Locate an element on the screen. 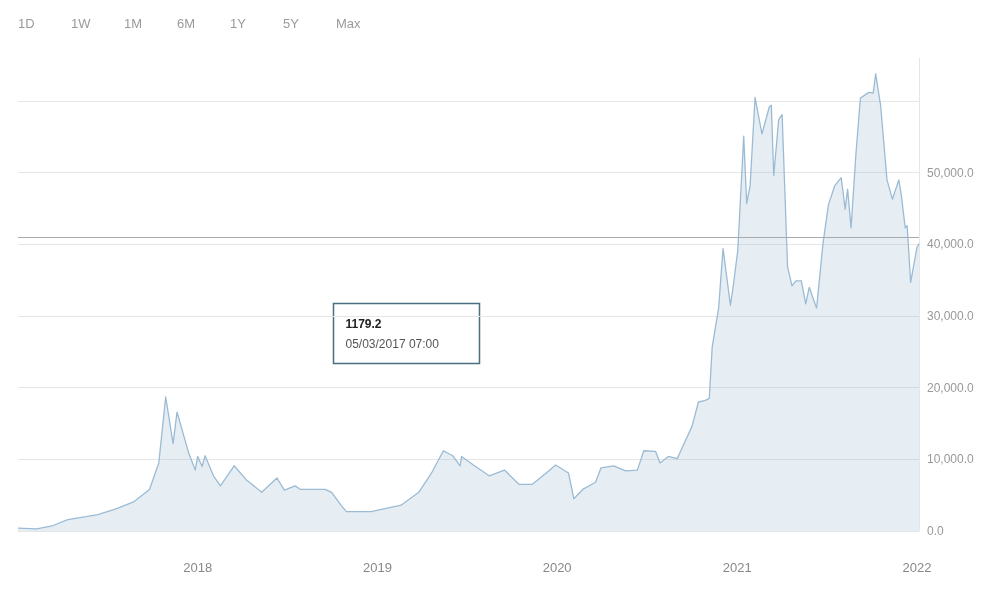 The width and height of the screenshot is (1005, 591). y-tick-label: 0.0 is located at coordinates (936, 531).